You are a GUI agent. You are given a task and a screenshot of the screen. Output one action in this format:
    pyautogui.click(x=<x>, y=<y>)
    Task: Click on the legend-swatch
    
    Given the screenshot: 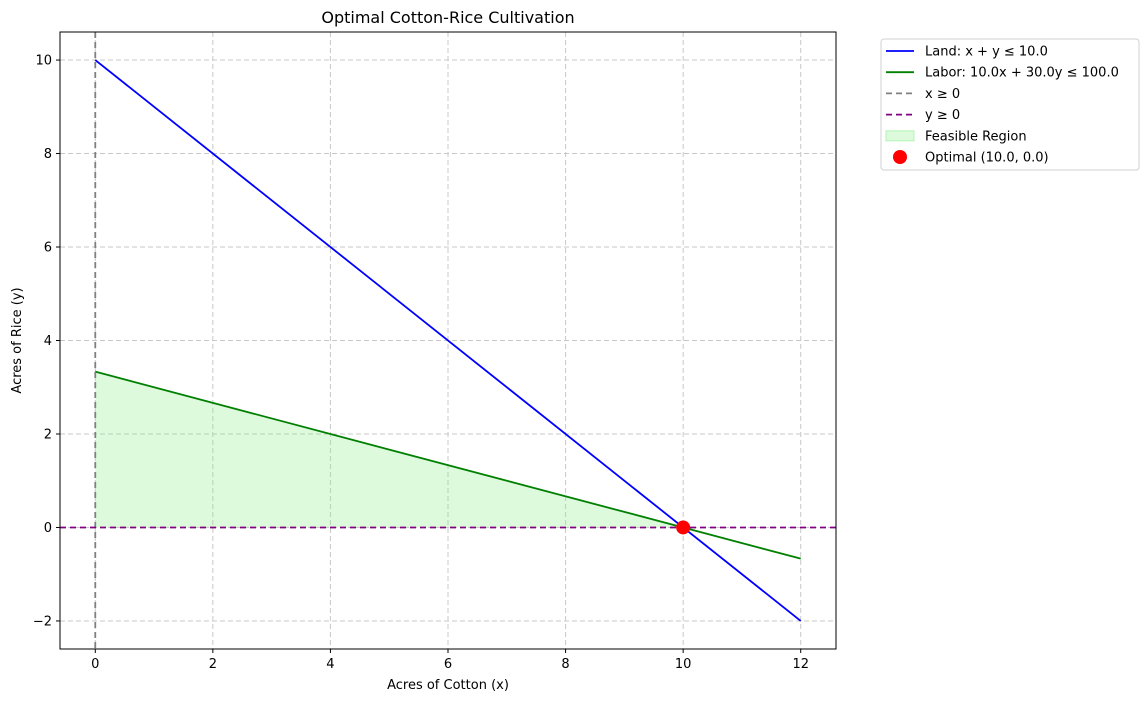 What is the action you would take?
    pyautogui.click(x=900, y=136)
    